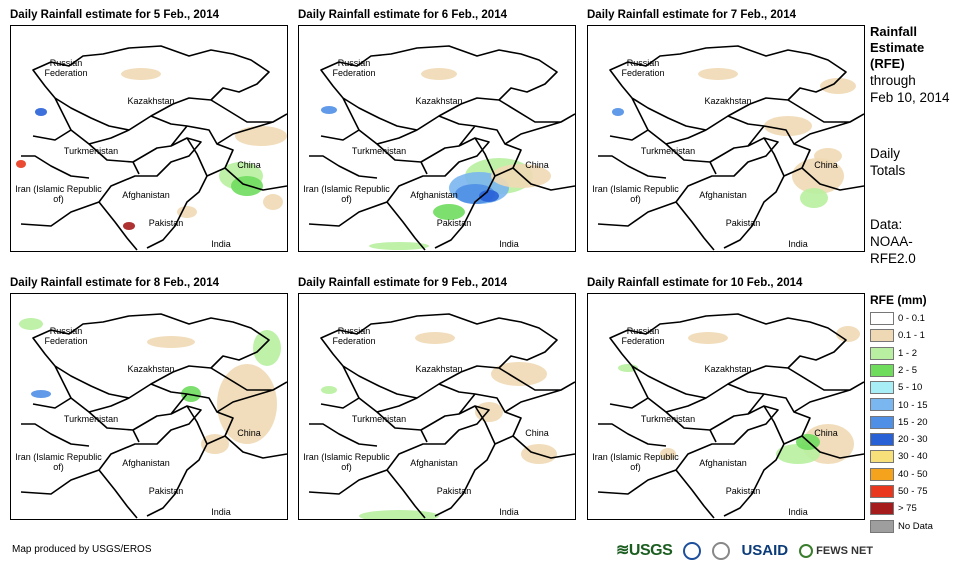 The width and height of the screenshot is (965, 570). I want to click on data-line-1: Data:, so click(886, 224).